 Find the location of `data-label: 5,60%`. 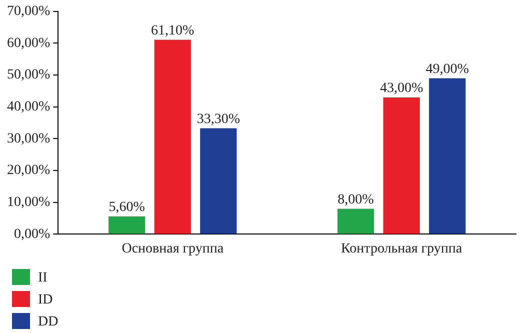

data-label: 5,60% is located at coordinates (127, 208).